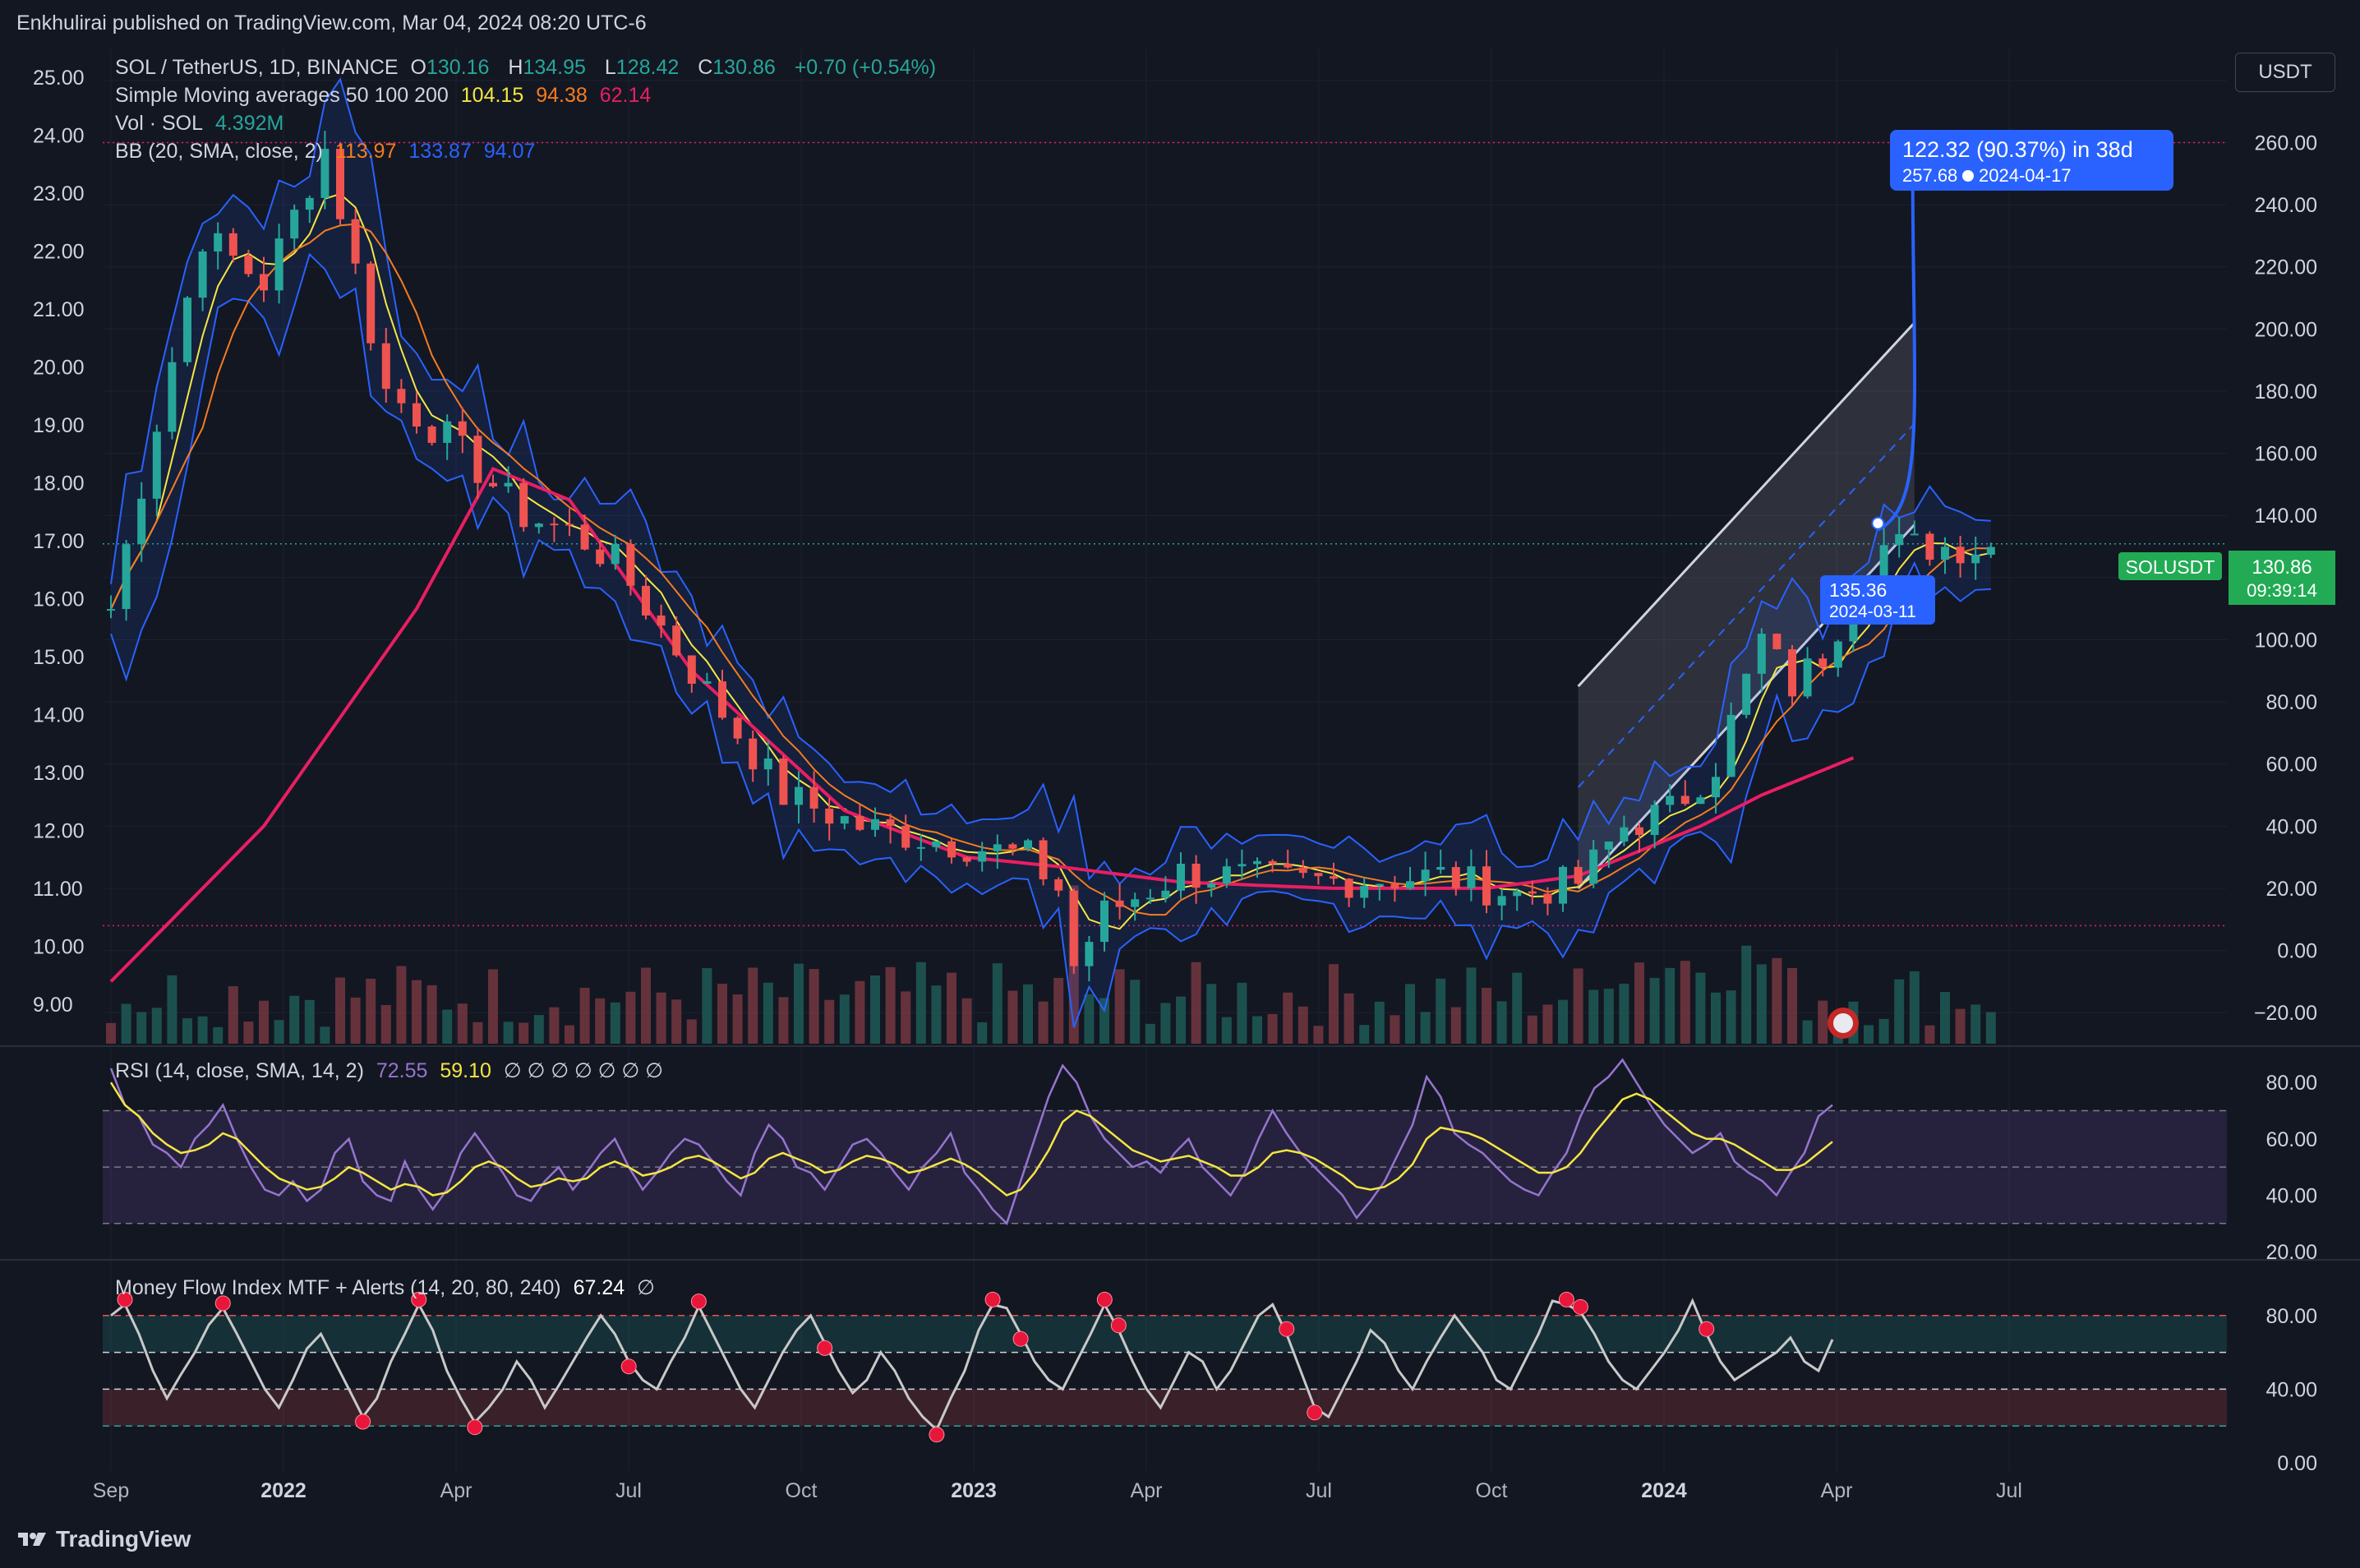 Image resolution: width=2360 pixels, height=1568 pixels. Describe the element at coordinates (2286, 329) in the screenshot. I see `right-axis-tick: 200.00` at that location.